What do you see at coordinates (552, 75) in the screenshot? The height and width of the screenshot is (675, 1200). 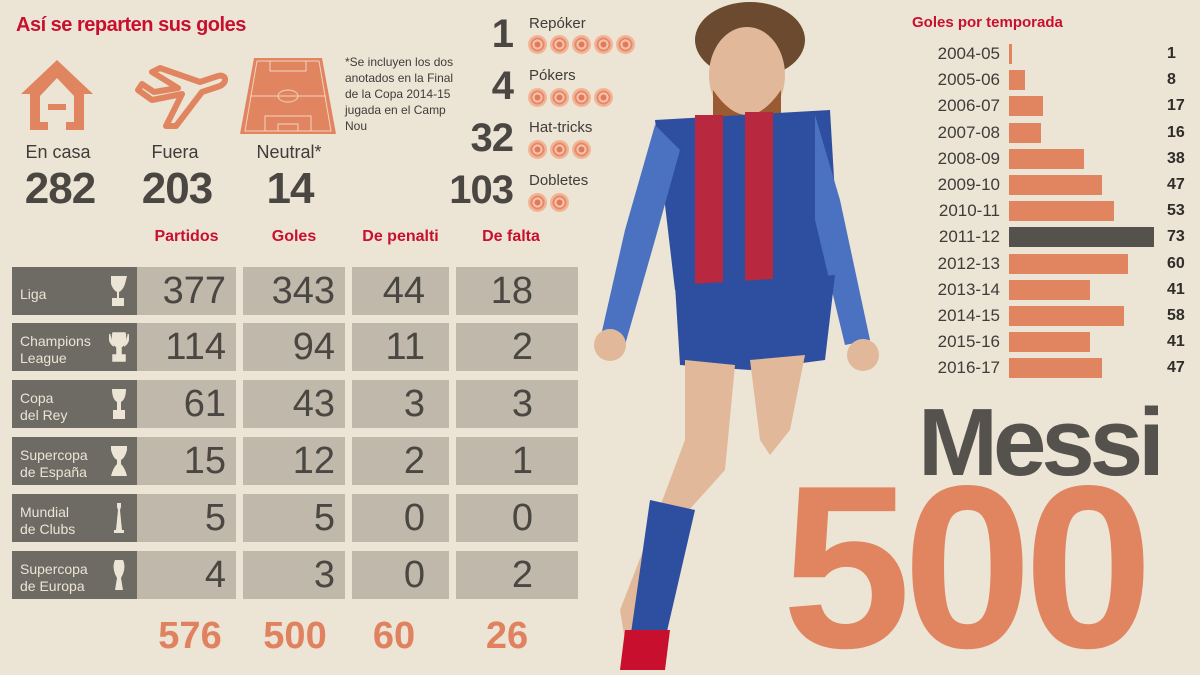 I see `poker-label: Pókers` at bounding box center [552, 75].